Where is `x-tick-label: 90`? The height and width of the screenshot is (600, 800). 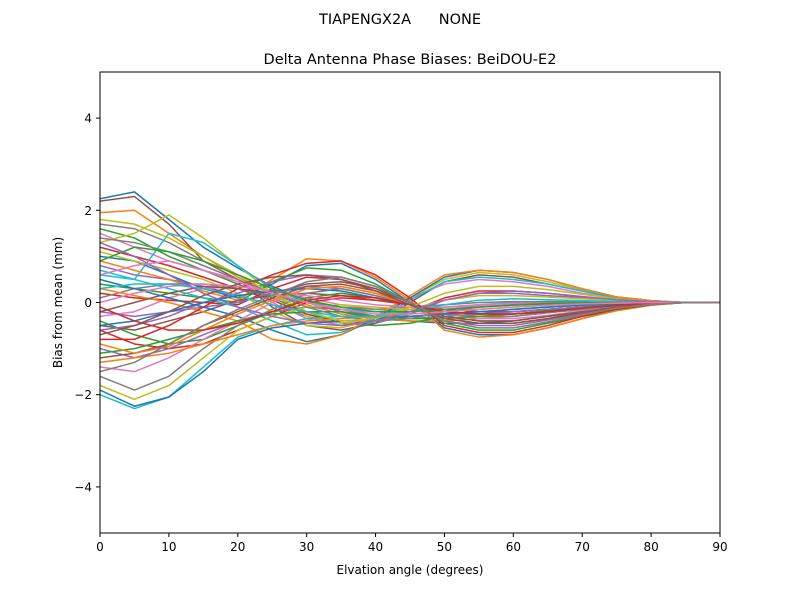
x-tick-label: 90 is located at coordinates (719, 547).